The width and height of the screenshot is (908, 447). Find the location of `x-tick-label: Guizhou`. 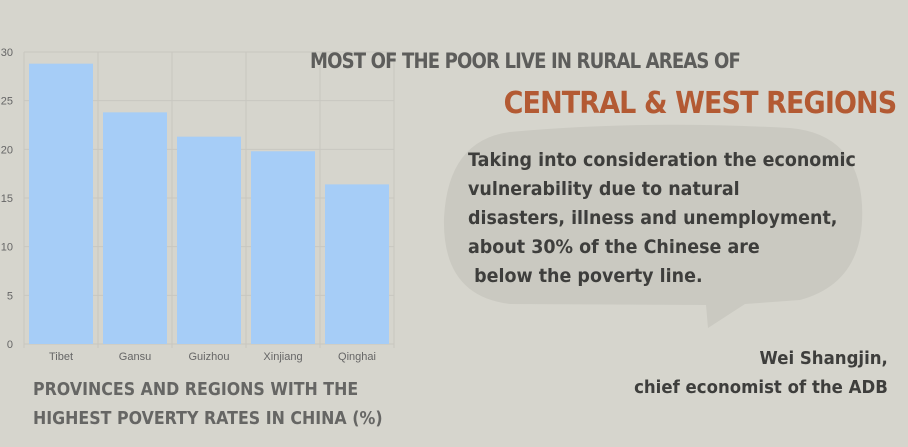

x-tick-label: Guizhou is located at coordinates (209, 357).